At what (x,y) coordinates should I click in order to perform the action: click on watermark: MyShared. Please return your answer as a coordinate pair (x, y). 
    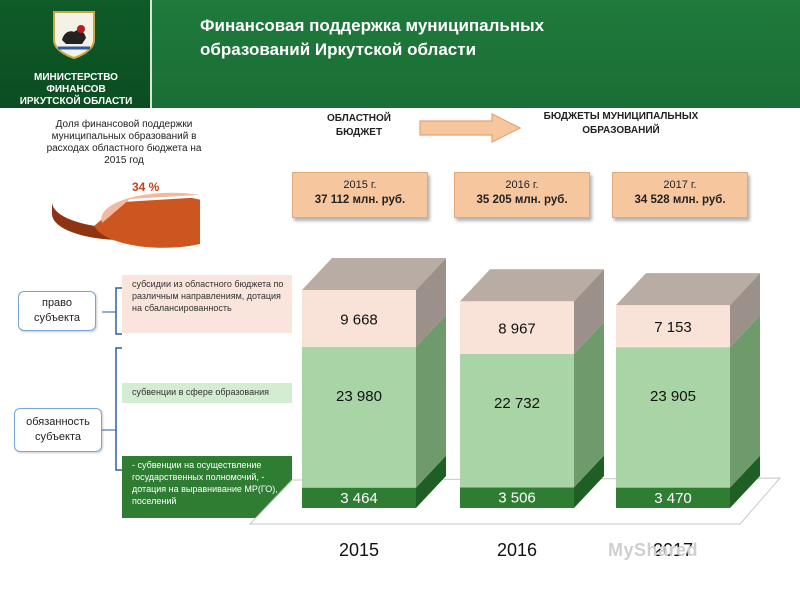
    Looking at the image, I should click on (653, 550).